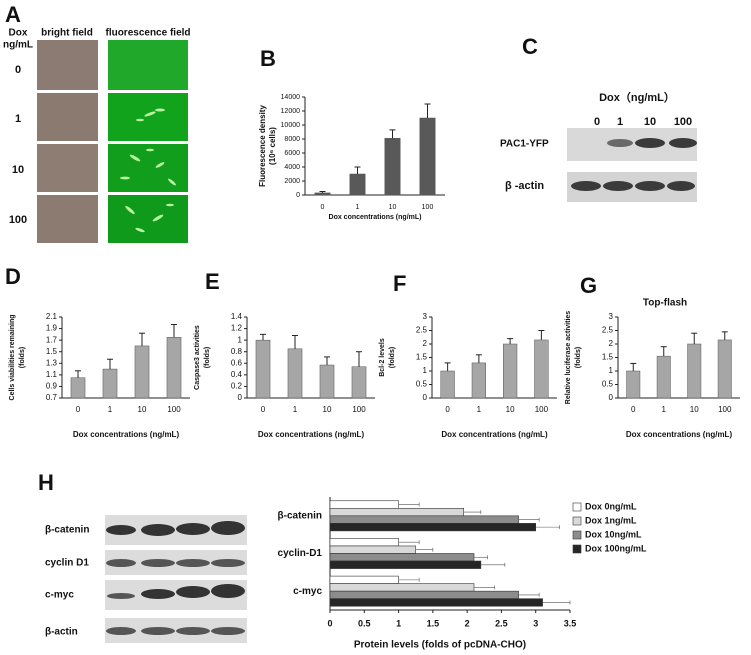 The height and width of the screenshot is (655, 751). I want to click on panel-letter: C, so click(530, 46).